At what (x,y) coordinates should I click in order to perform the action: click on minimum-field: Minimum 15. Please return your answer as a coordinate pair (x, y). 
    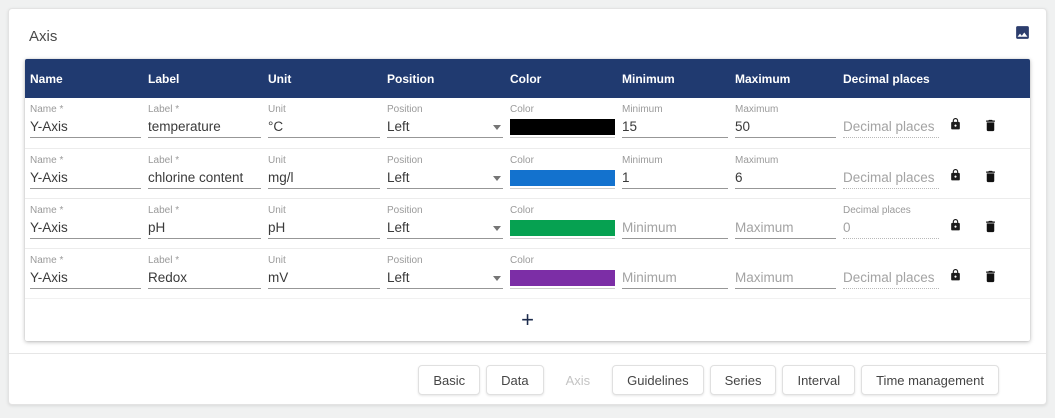
    Looking at the image, I should click on (678, 123).